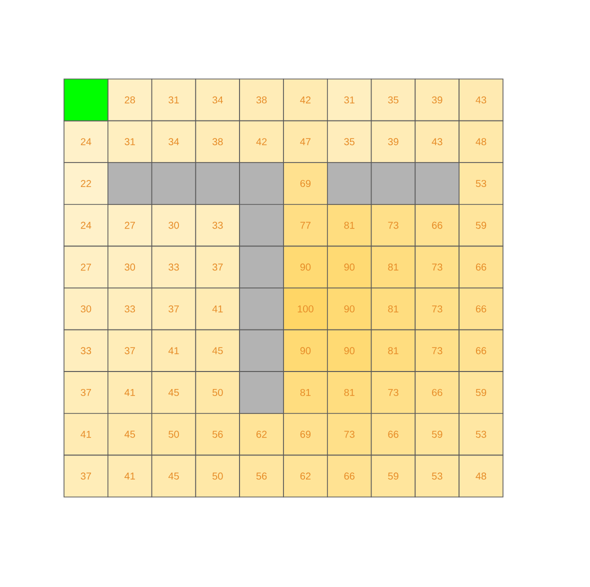  What do you see at coordinates (305, 142) in the screenshot?
I see `data-label: 47` at bounding box center [305, 142].